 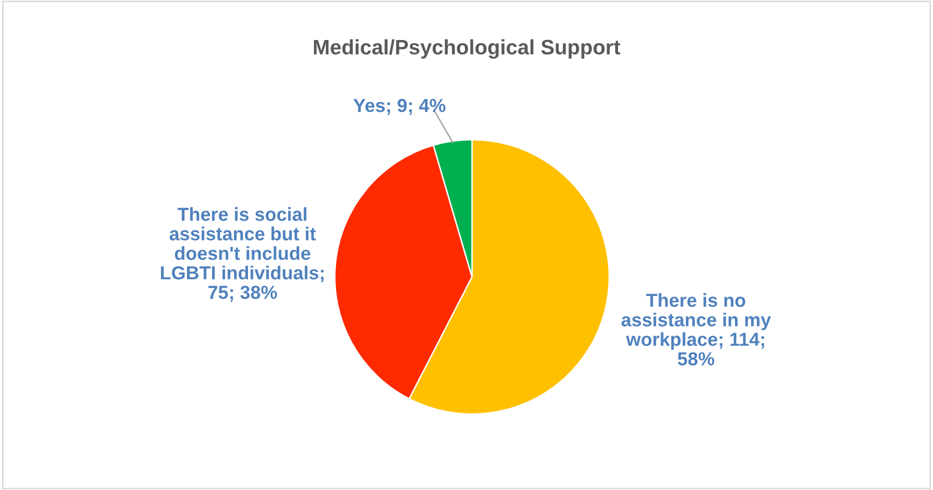 What do you see at coordinates (400, 106) in the screenshot?
I see `slice-label: Yes; 9; 4%` at bounding box center [400, 106].